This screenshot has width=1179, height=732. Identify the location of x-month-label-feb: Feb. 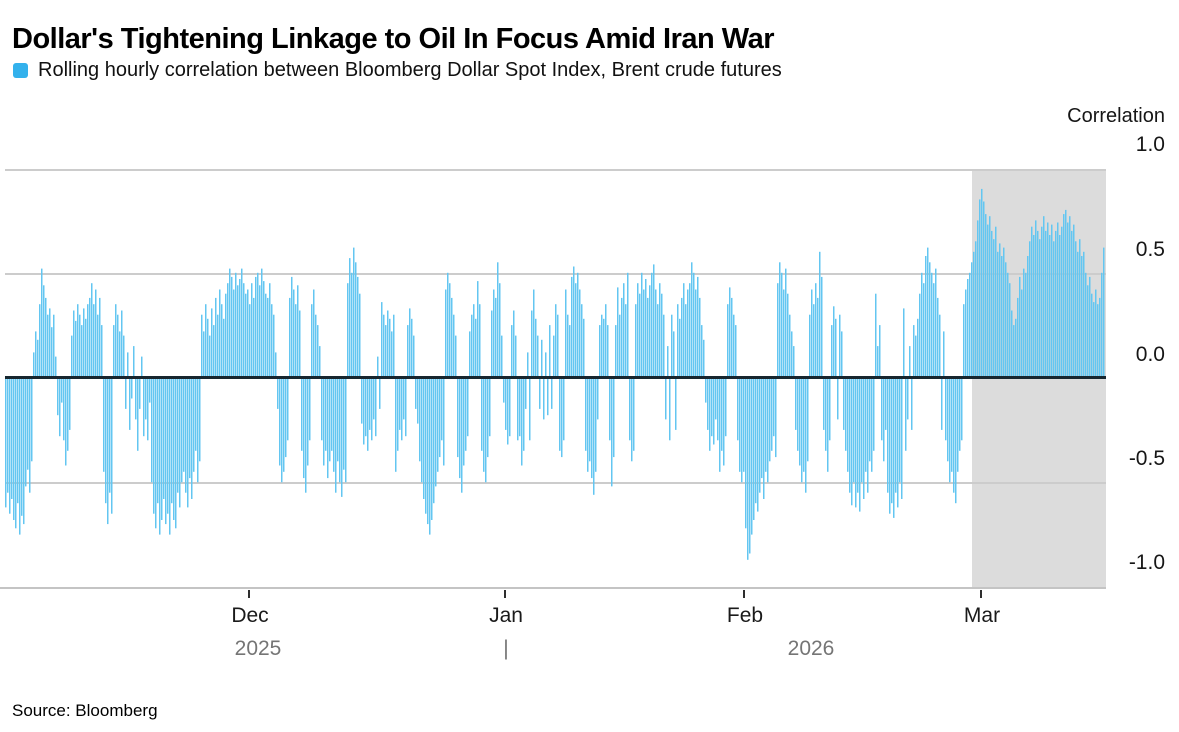
(745, 615).